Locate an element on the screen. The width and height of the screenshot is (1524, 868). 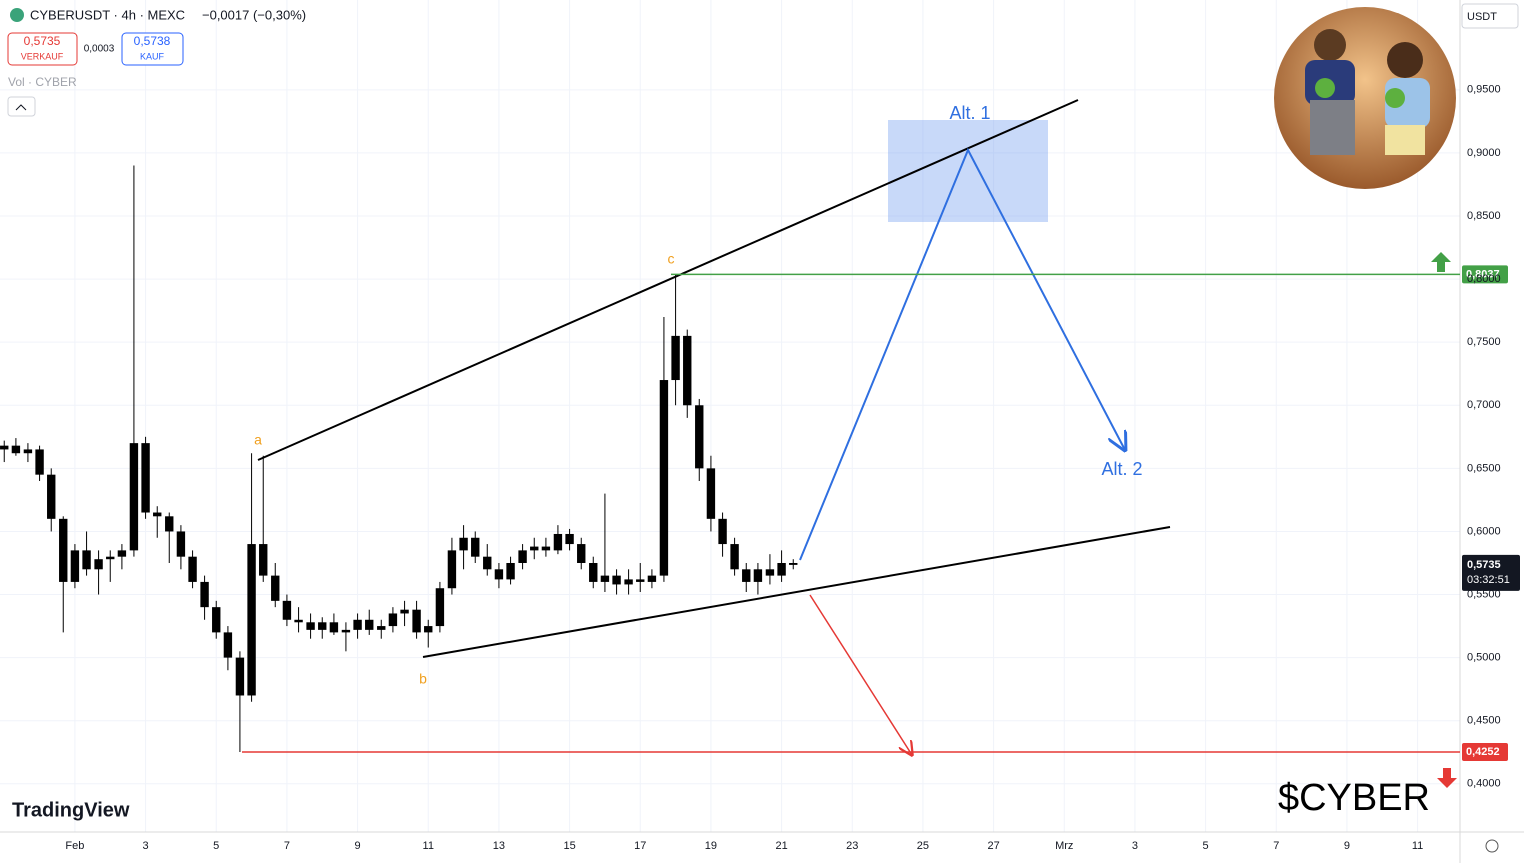
sell-button is located at coordinates (42, 49).